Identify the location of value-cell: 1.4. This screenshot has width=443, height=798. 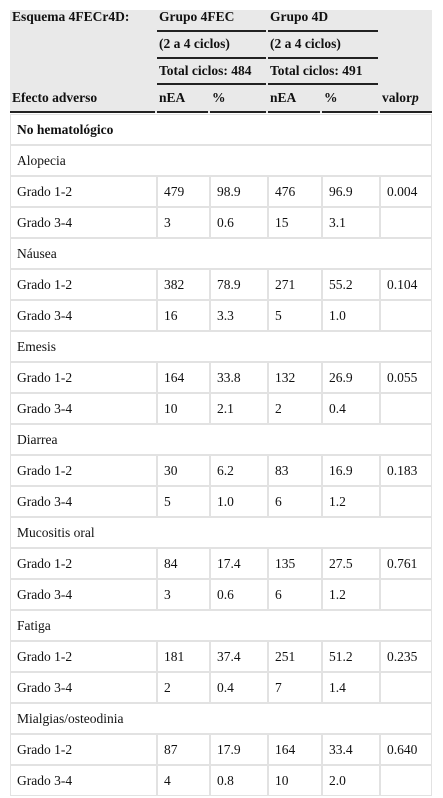
(351, 687).